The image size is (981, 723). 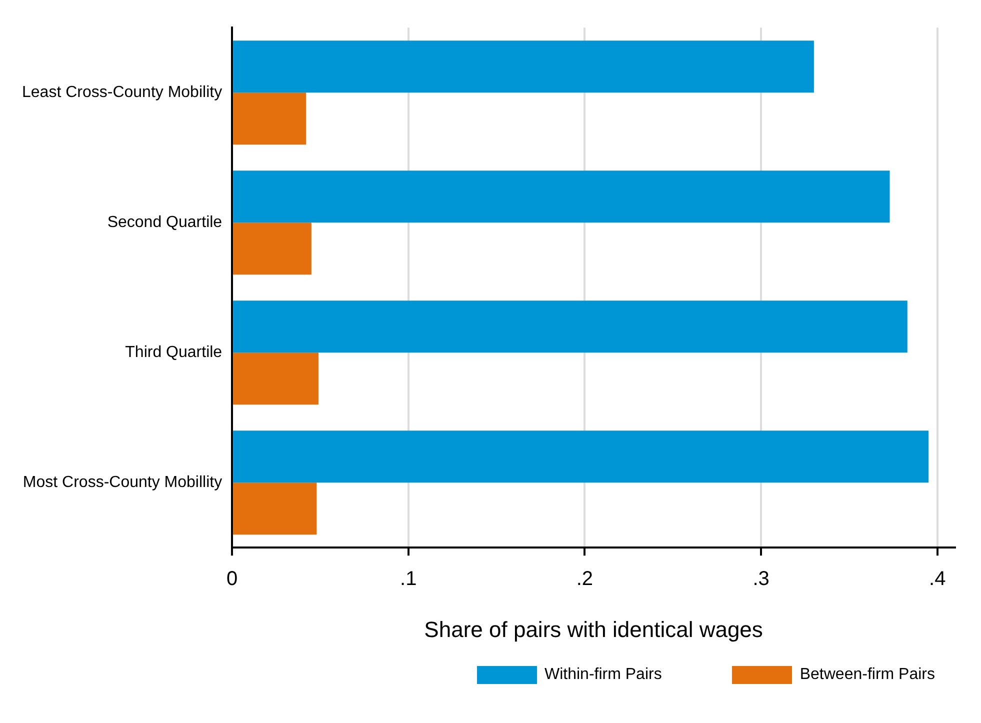 What do you see at coordinates (593, 629) in the screenshot?
I see `x-axis-title: Share of pairs with identical wages` at bounding box center [593, 629].